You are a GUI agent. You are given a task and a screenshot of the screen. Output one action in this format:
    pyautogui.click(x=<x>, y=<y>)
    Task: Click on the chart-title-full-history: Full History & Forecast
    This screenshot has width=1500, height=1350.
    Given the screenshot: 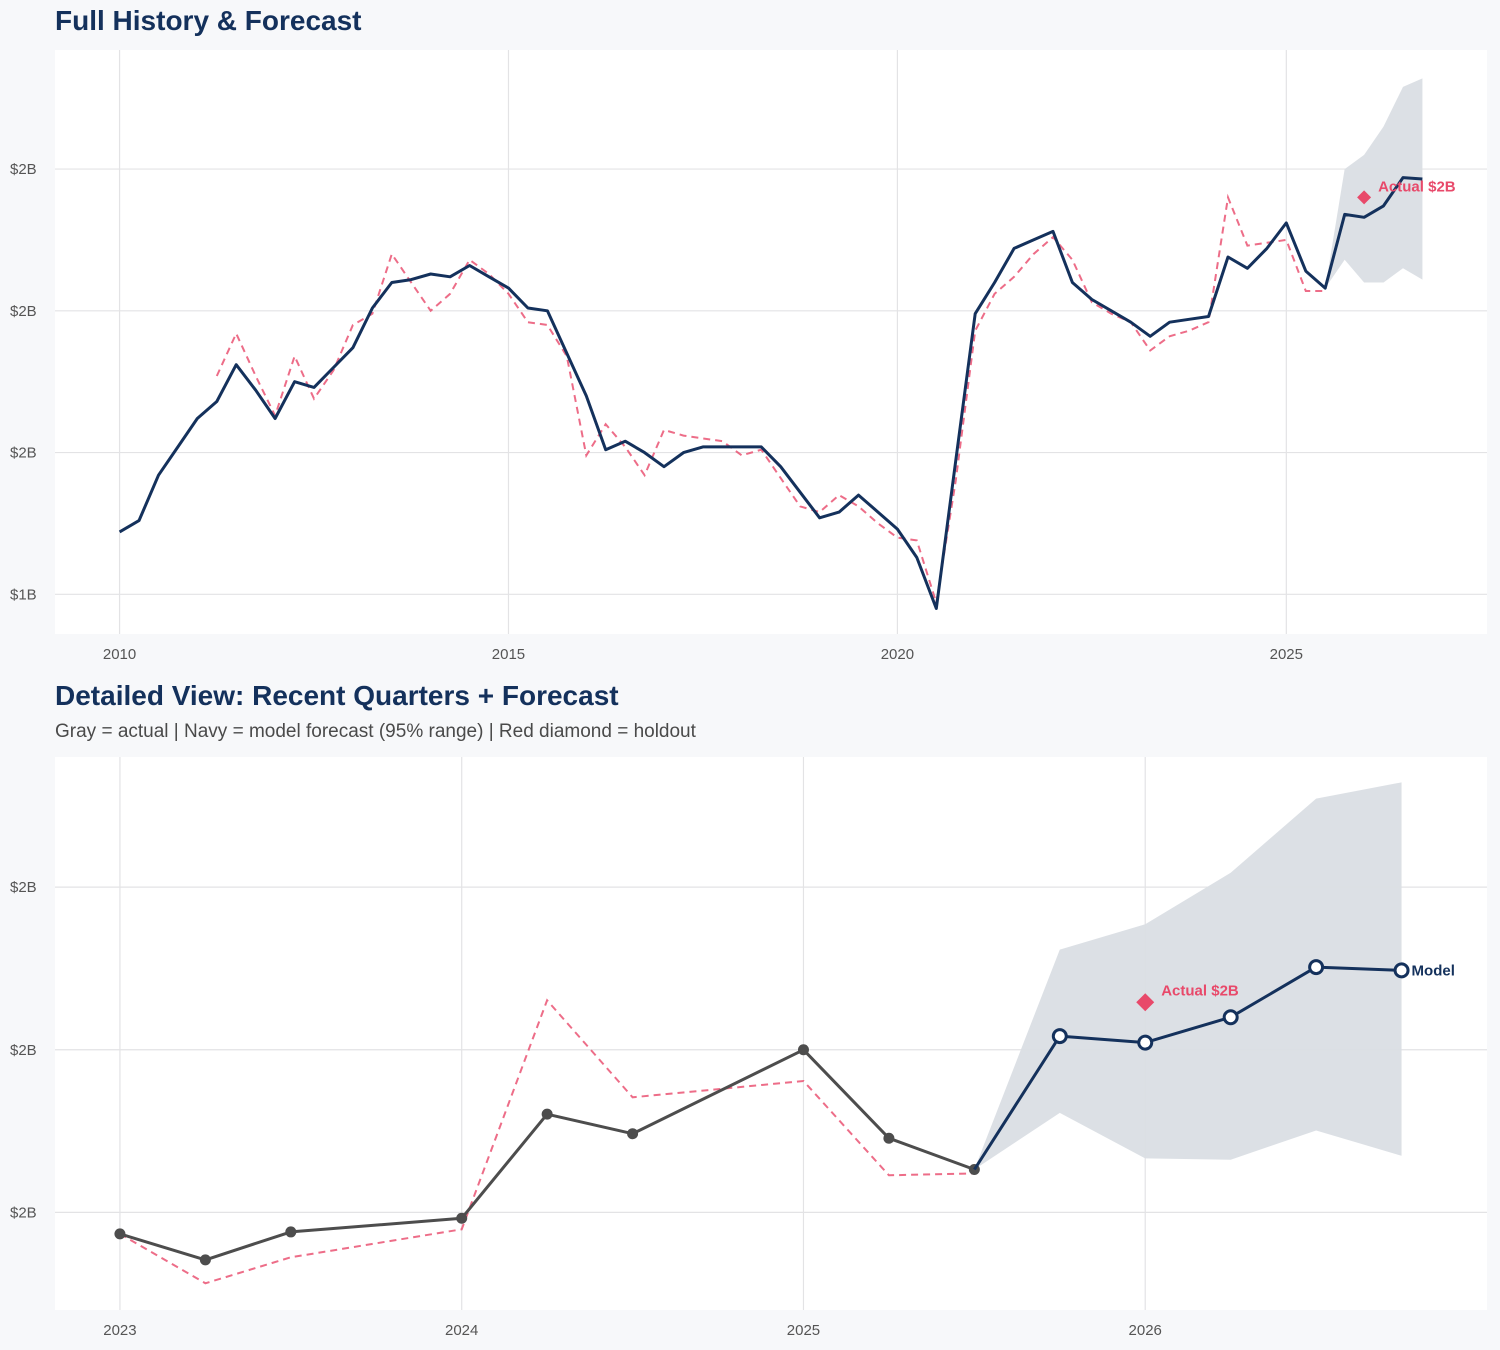 What is the action you would take?
    pyautogui.click(x=208, y=20)
    